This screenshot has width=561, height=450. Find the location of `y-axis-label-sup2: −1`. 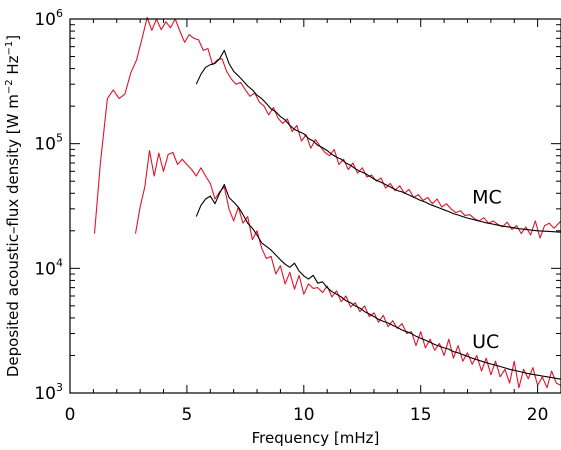

y-axis-label-sup2: −1 is located at coordinates (9, 48).